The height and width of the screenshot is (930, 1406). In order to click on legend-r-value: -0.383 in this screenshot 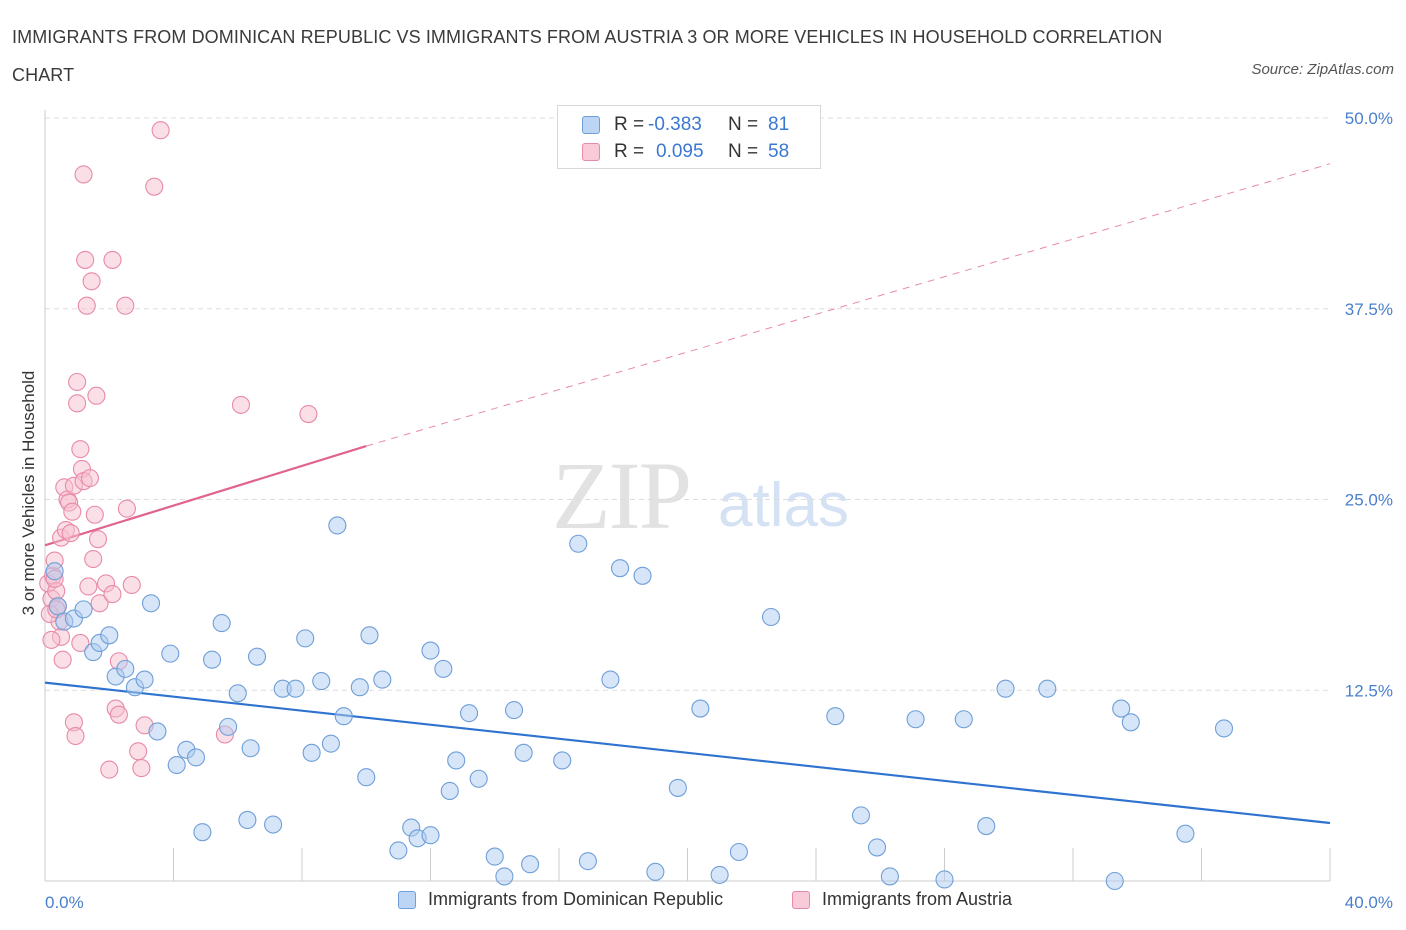, I will do `click(675, 124)`.